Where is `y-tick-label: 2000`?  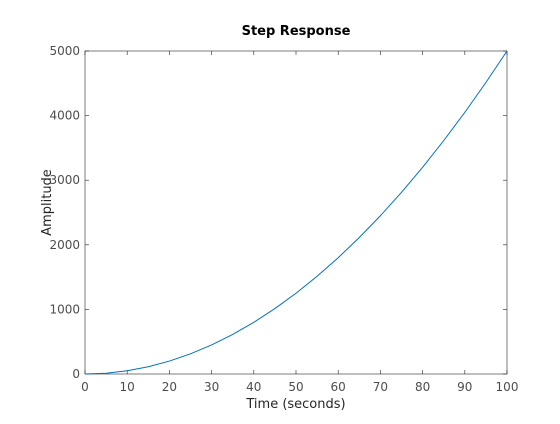
y-tick-label: 2000 is located at coordinates (64, 245).